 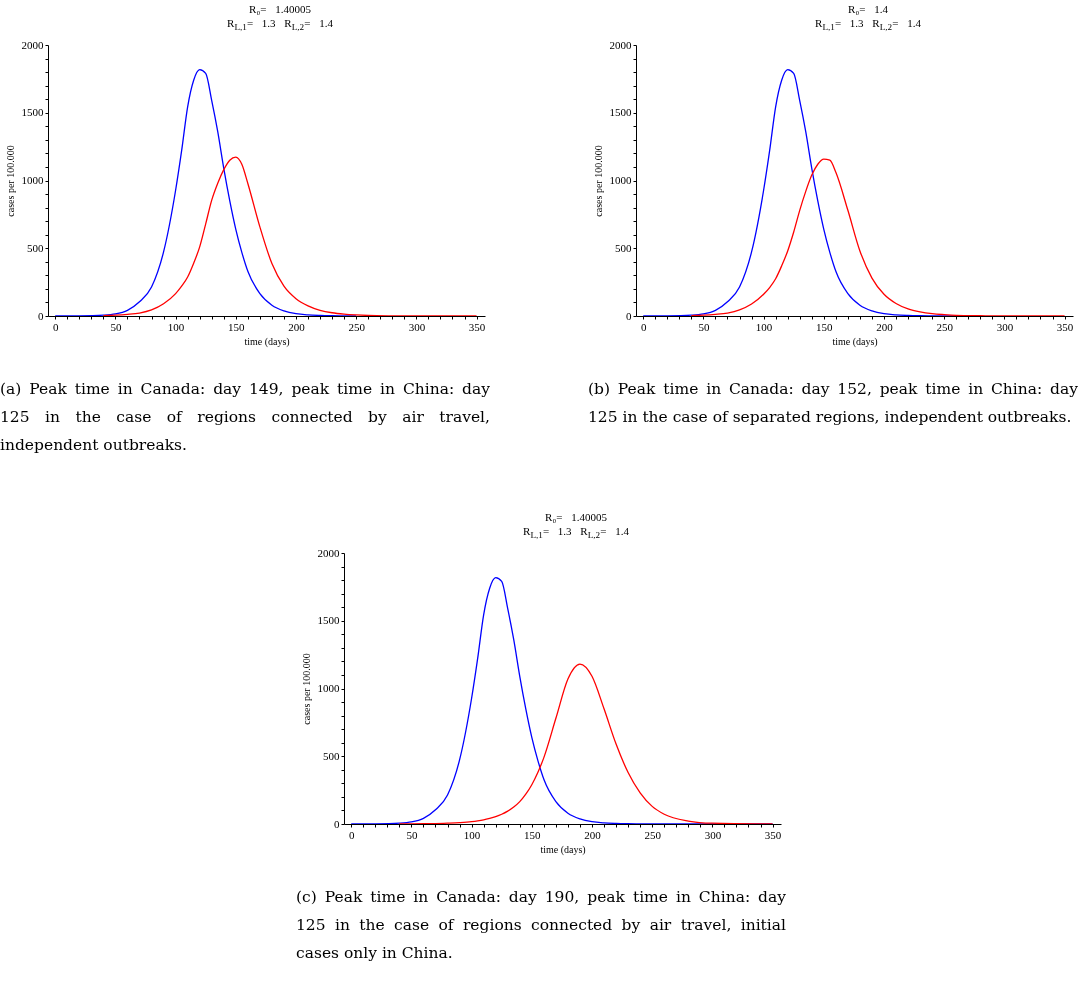 I want to click on chart-title: R₀= 1.4, so click(x=868, y=9).